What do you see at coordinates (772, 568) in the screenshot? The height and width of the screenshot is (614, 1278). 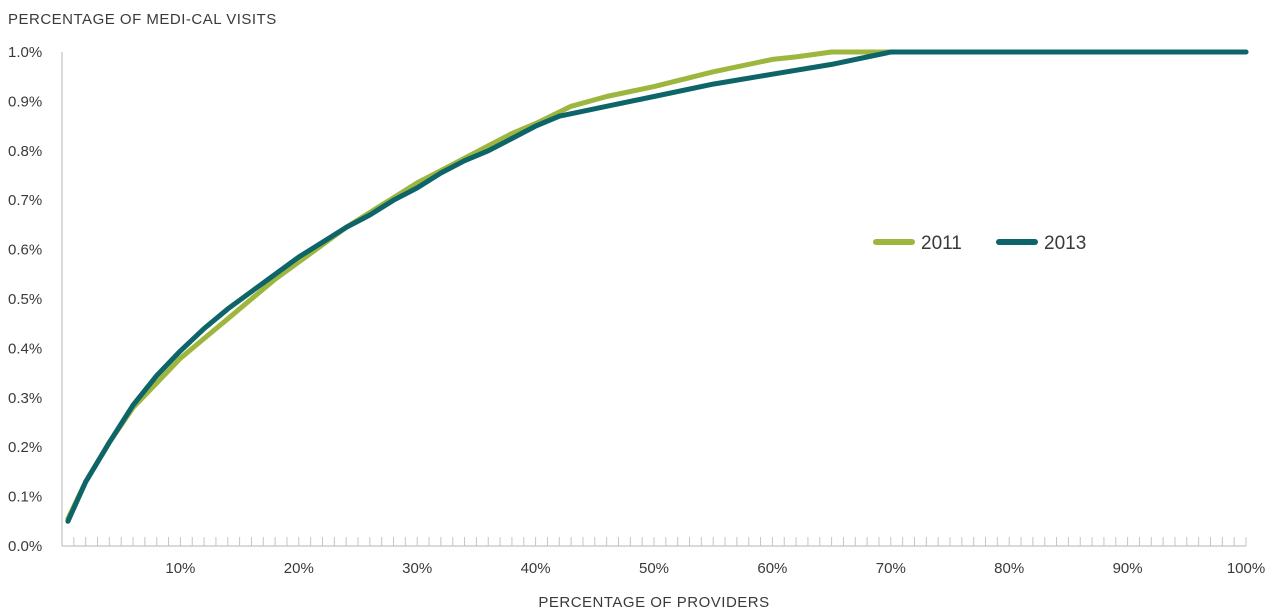 I see `x-tick-label: 60%` at bounding box center [772, 568].